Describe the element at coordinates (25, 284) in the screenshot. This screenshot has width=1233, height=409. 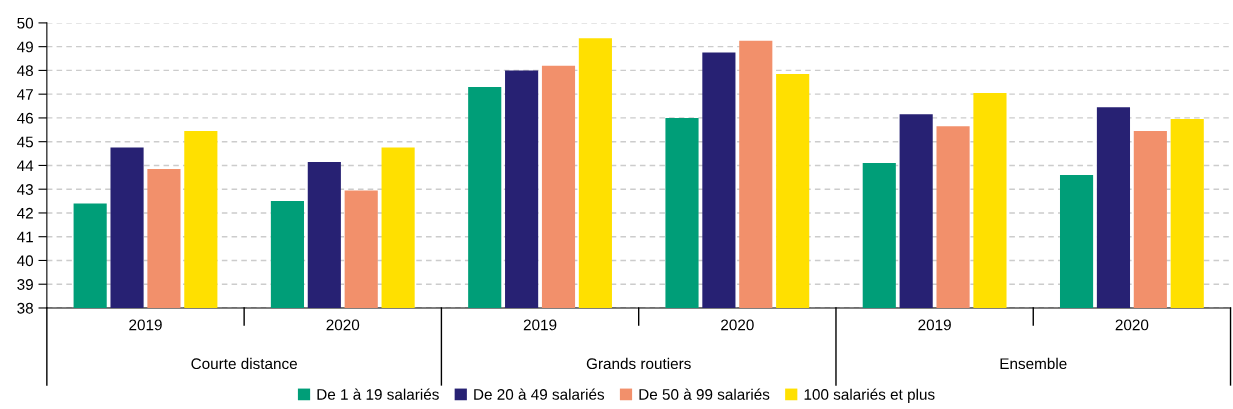
I see `y-tick-label: 39` at that location.